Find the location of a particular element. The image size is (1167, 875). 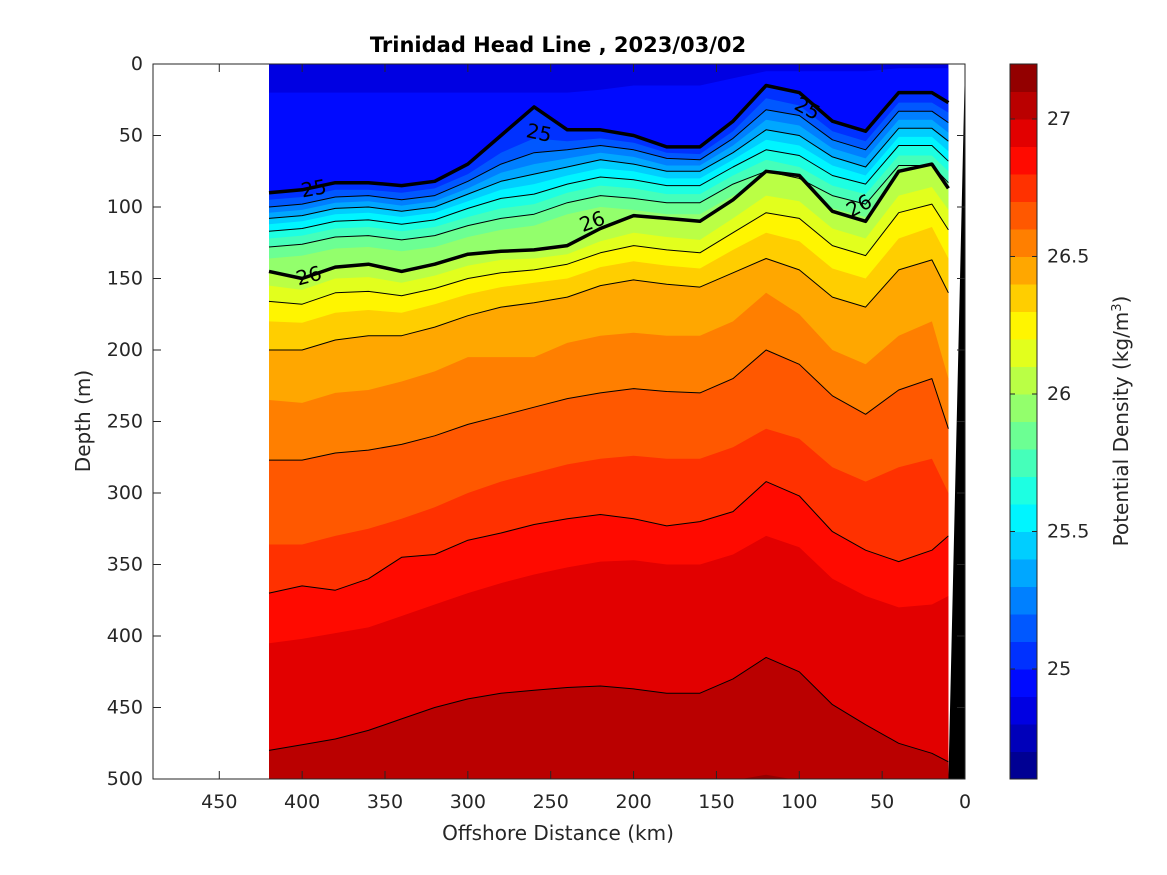

y-tick-label-8: 400 is located at coordinates (125, 636).